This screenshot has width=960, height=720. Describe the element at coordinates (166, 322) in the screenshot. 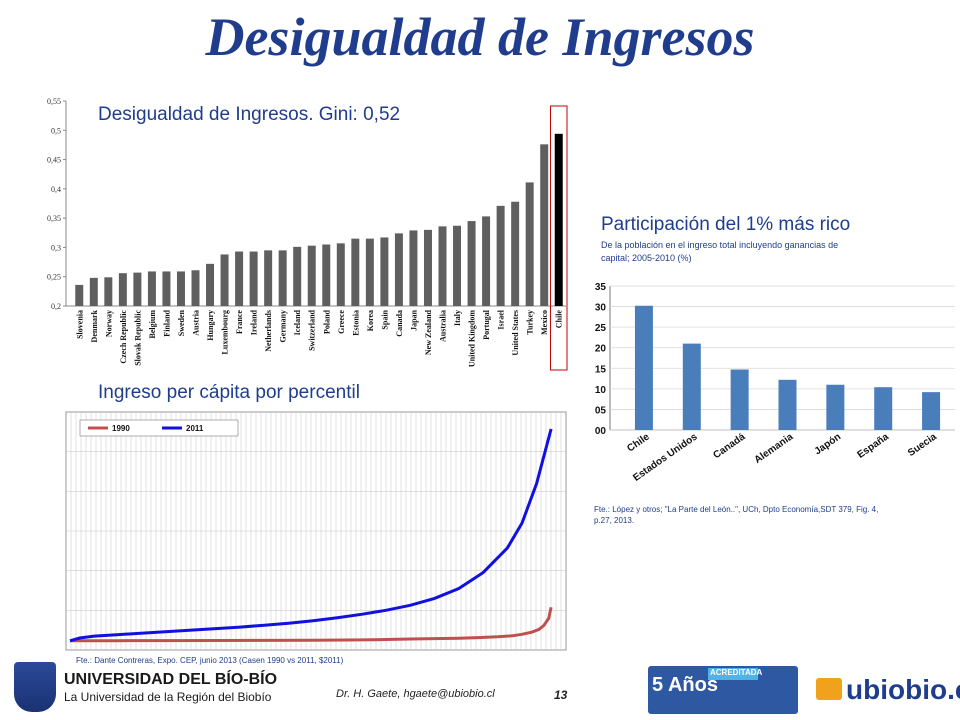

I see `gini-x-tick-label: Finland` at that location.